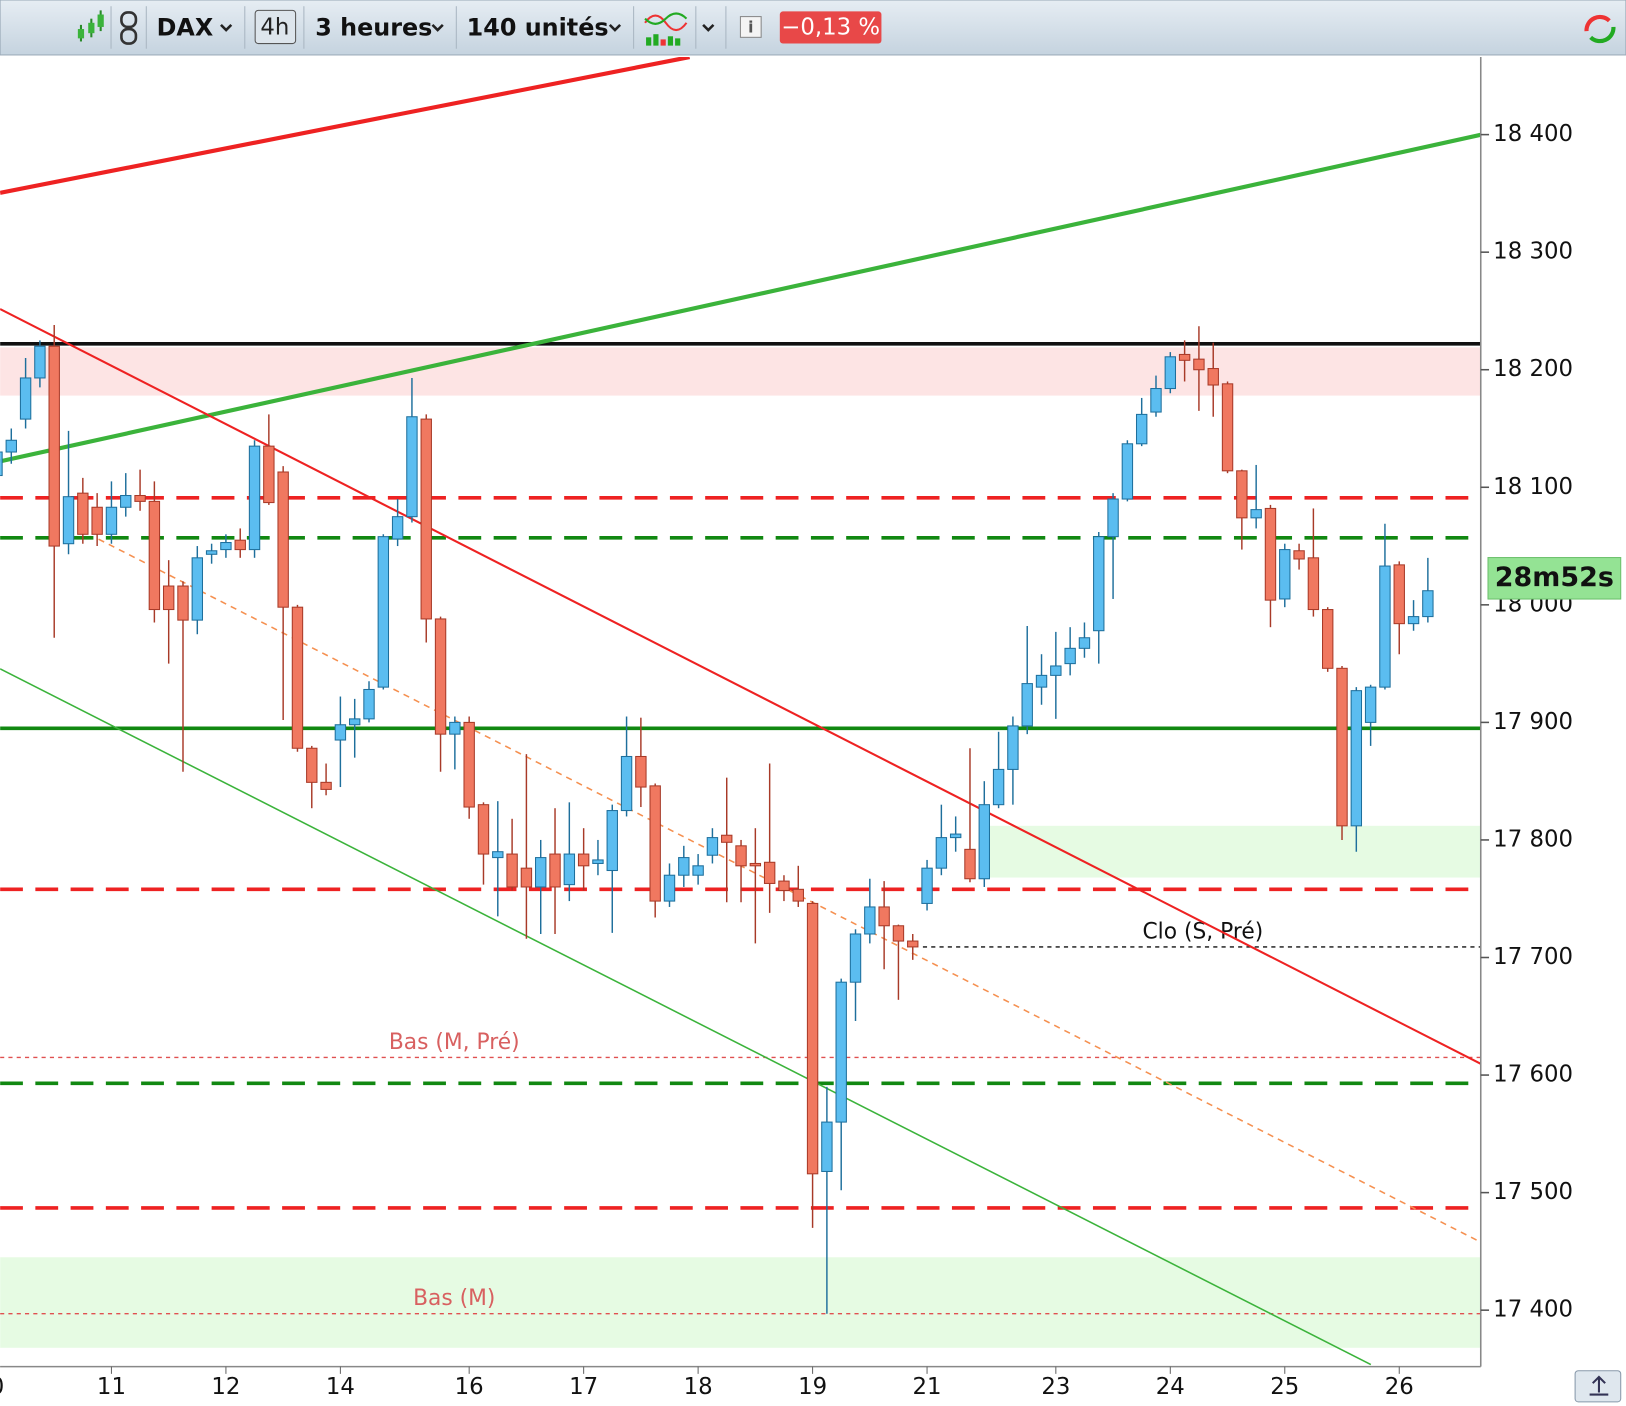  I want to click on x-tick-label: 23, so click(1055, 1387).